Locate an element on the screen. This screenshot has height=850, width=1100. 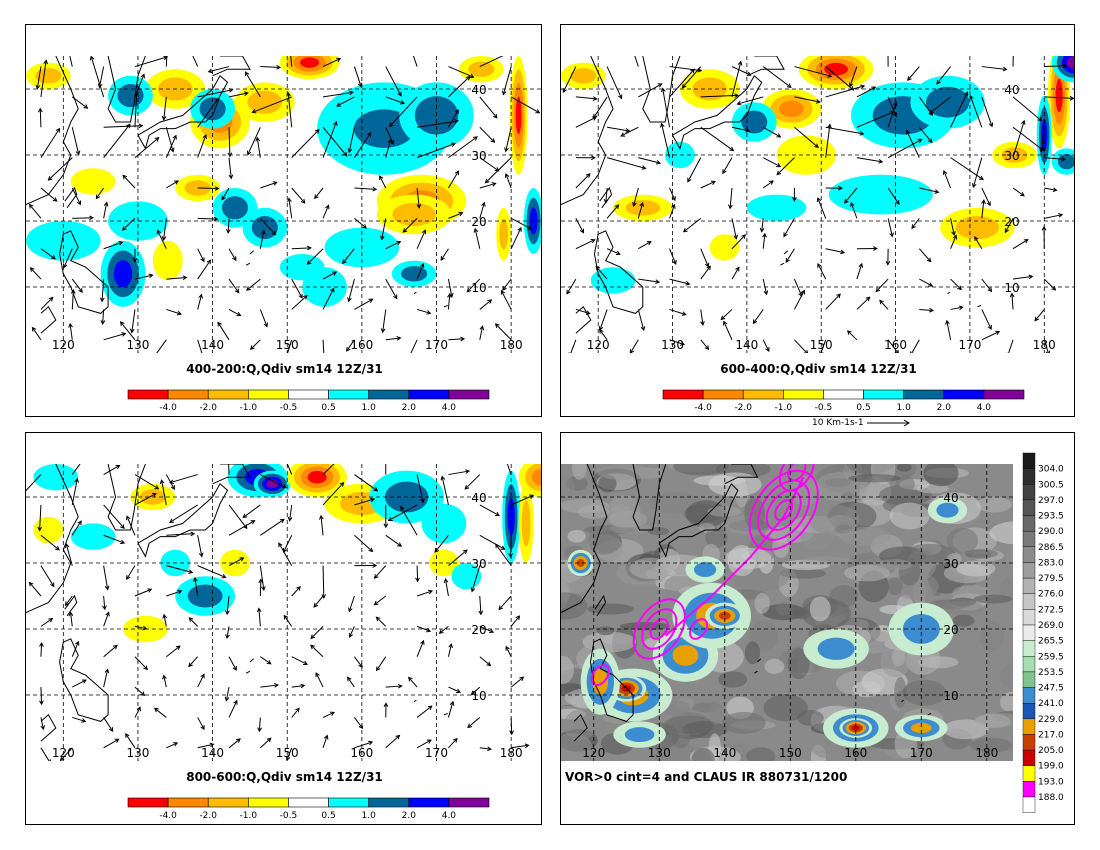
cloud-top is located at coordinates (921, 728).